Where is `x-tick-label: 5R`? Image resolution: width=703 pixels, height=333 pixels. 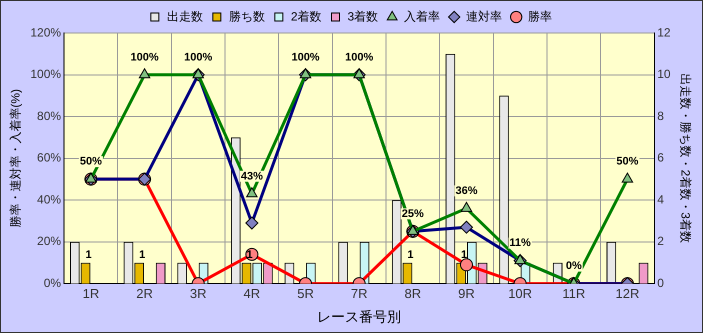
x-tick-label: 5R is located at coordinates (305, 293).